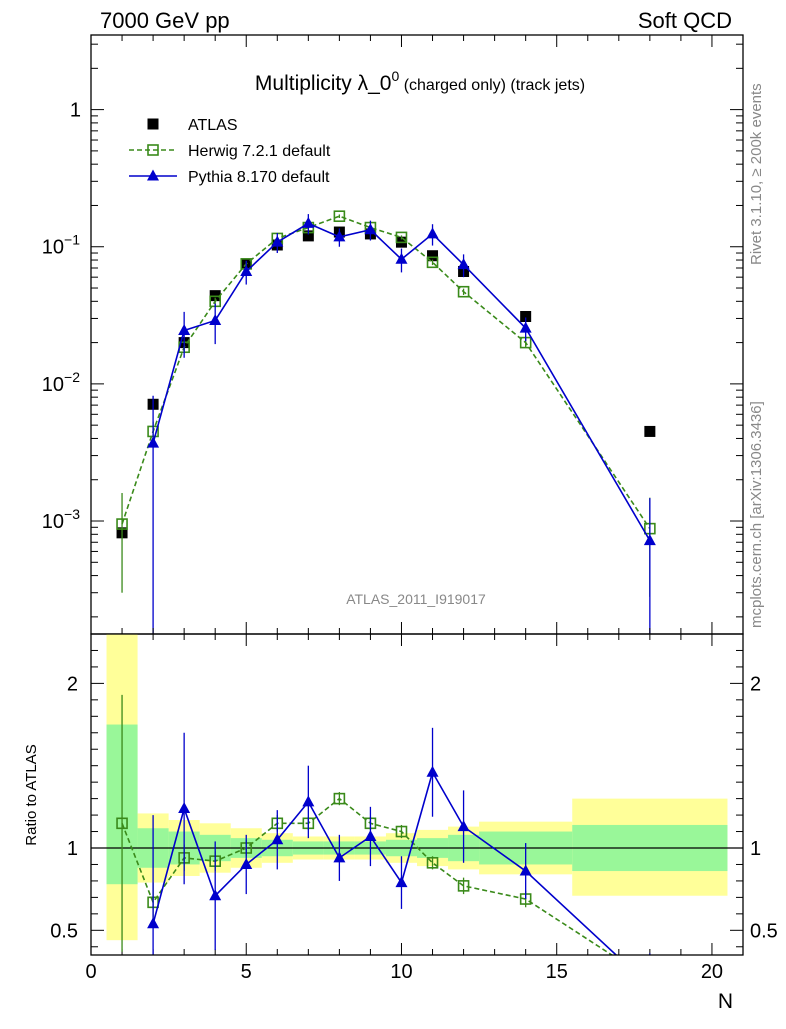  What do you see at coordinates (725, 1001) in the screenshot?
I see `x-axis-label: N` at bounding box center [725, 1001].